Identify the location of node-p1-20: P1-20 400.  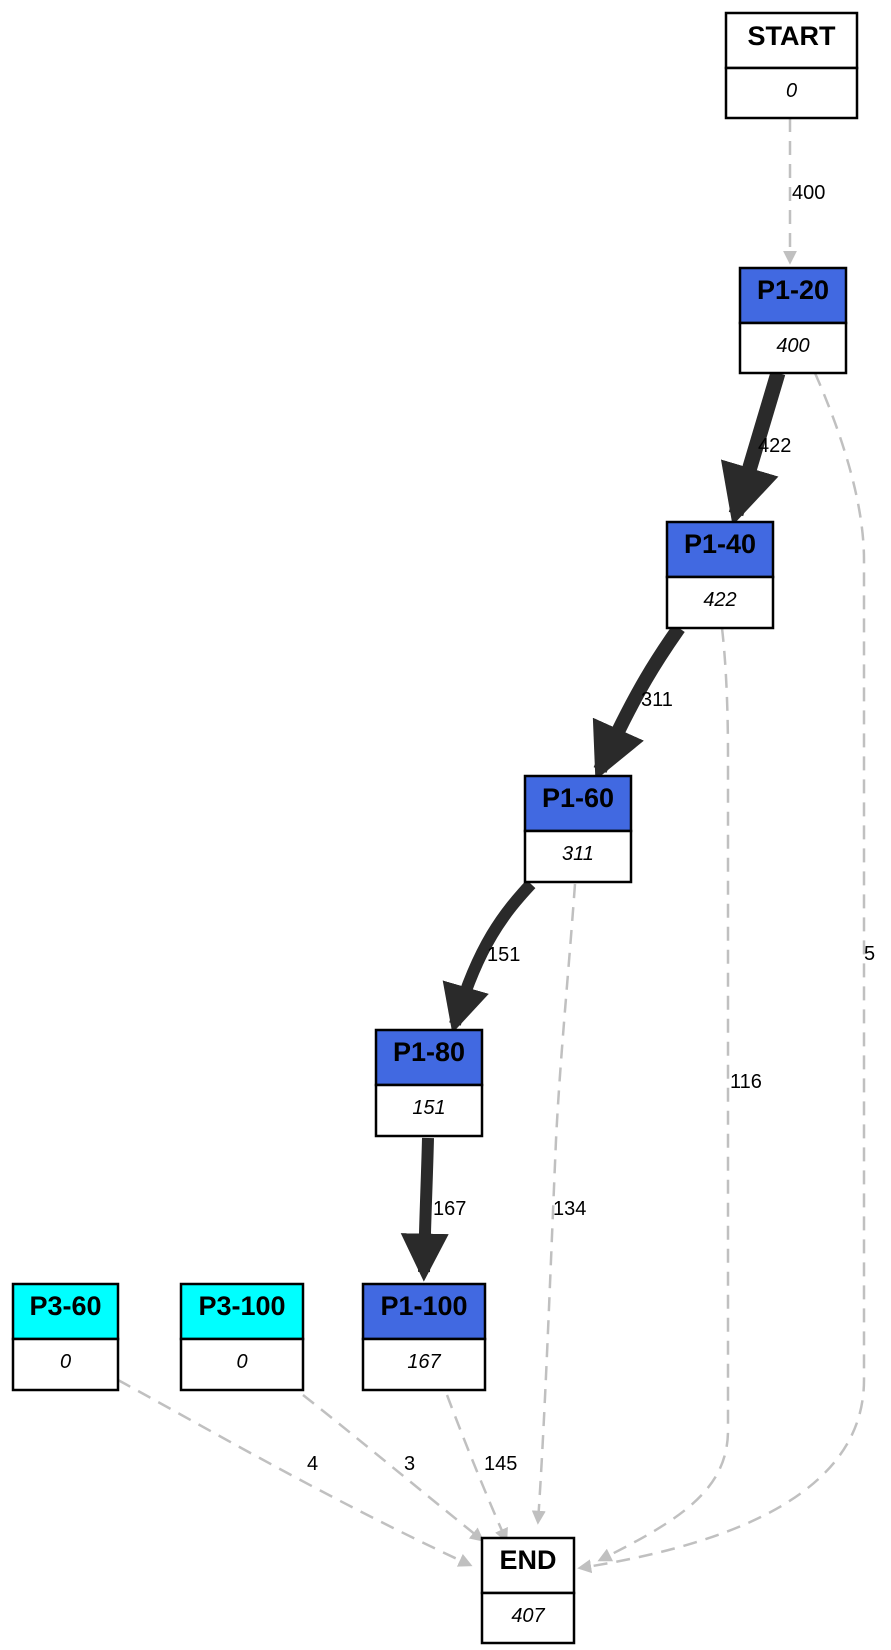
(793, 320).